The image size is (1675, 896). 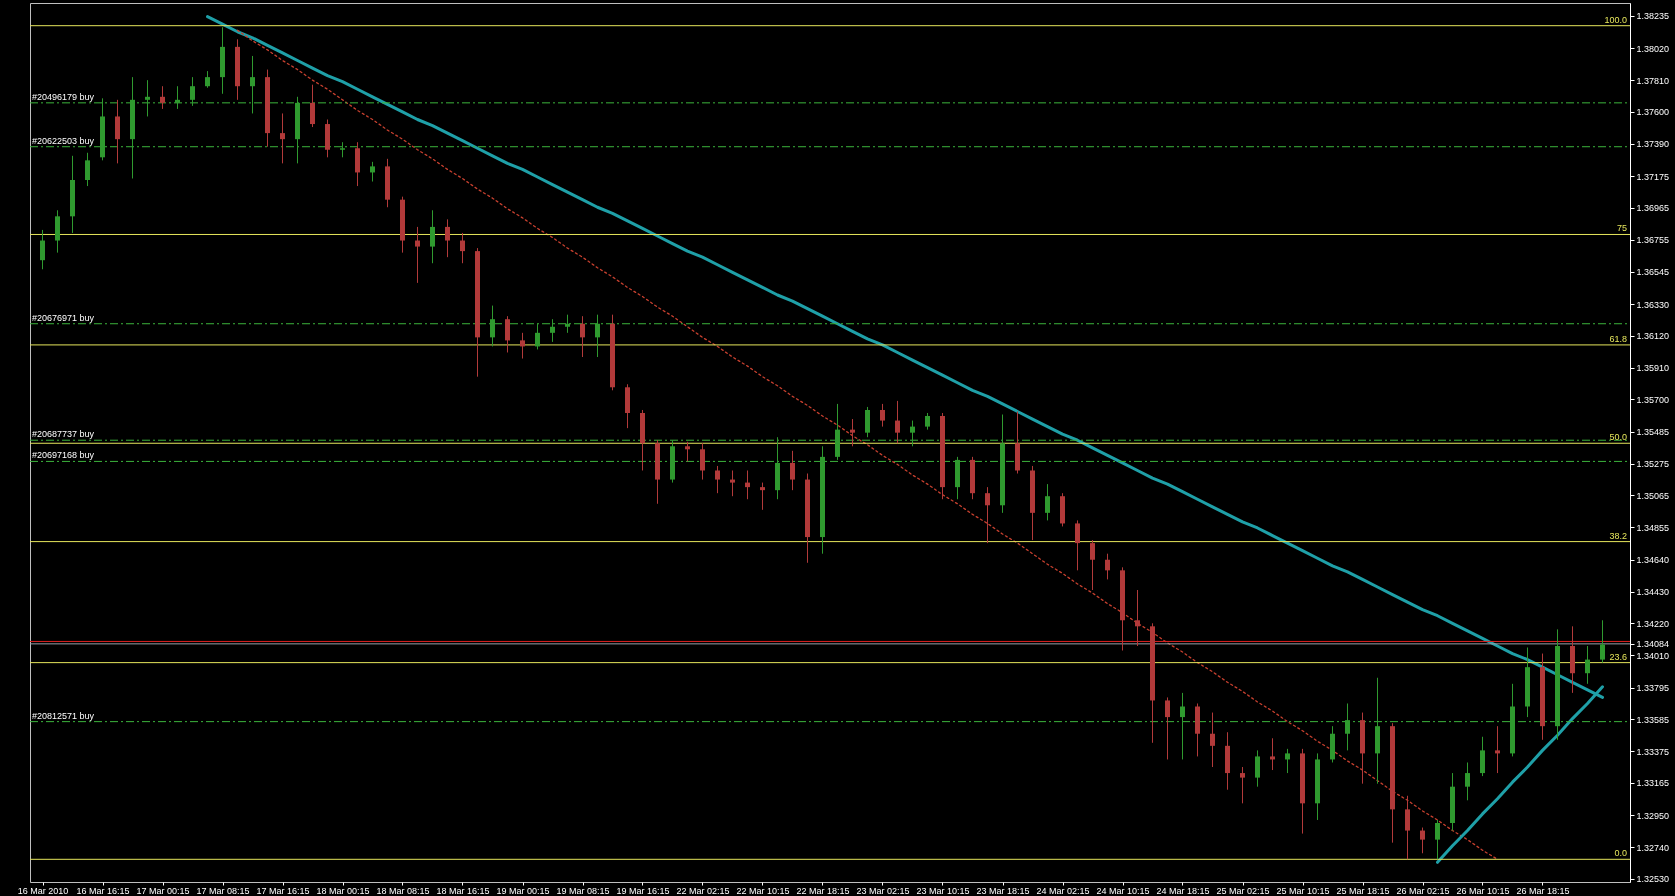 I want to click on x-tick-label: 24 Mar 02:15, so click(x=1063, y=890).